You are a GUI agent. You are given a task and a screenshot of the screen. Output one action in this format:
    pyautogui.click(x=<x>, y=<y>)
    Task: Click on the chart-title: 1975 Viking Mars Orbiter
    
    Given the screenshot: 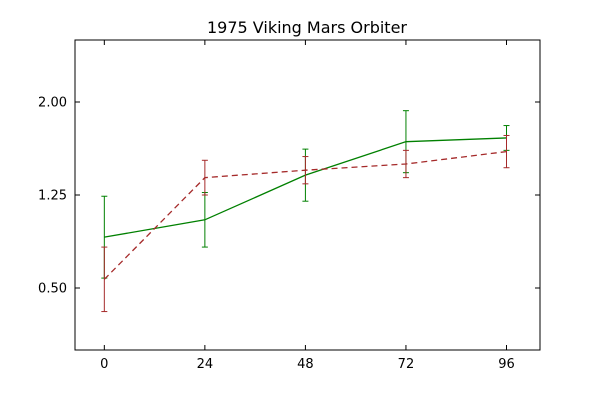 What is the action you would take?
    pyautogui.click(x=307, y=27)
    